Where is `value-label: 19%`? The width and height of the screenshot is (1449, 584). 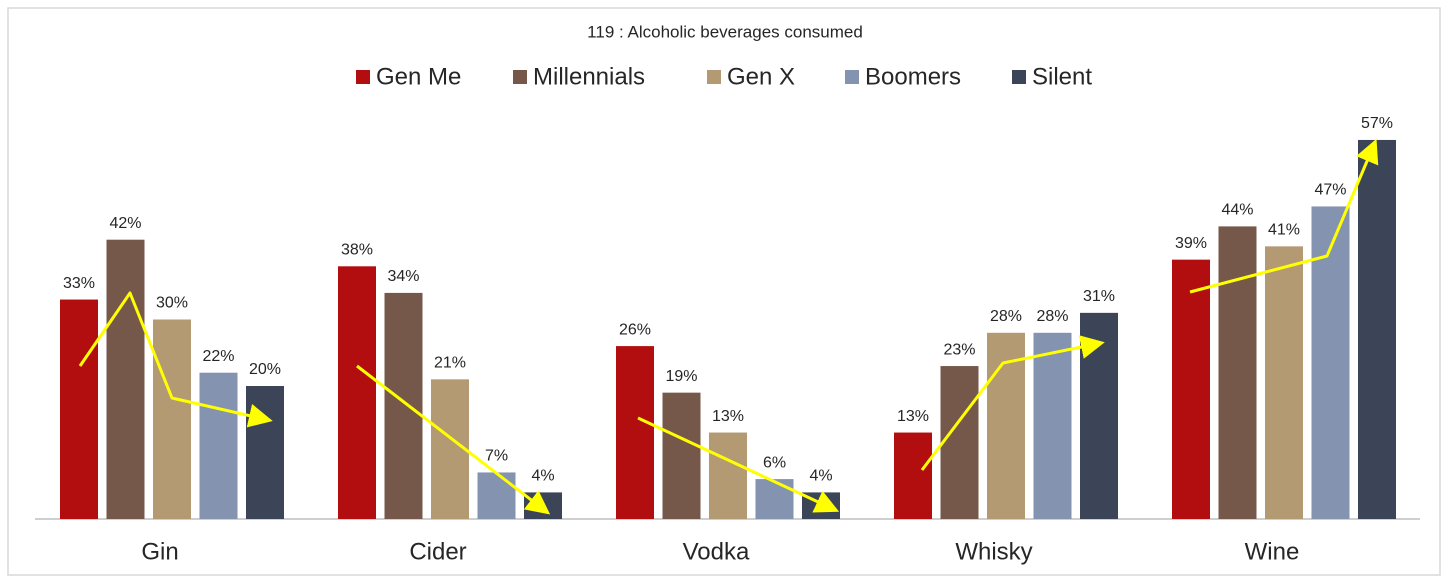
value-label: 19% is located at coordinates (681, 376).